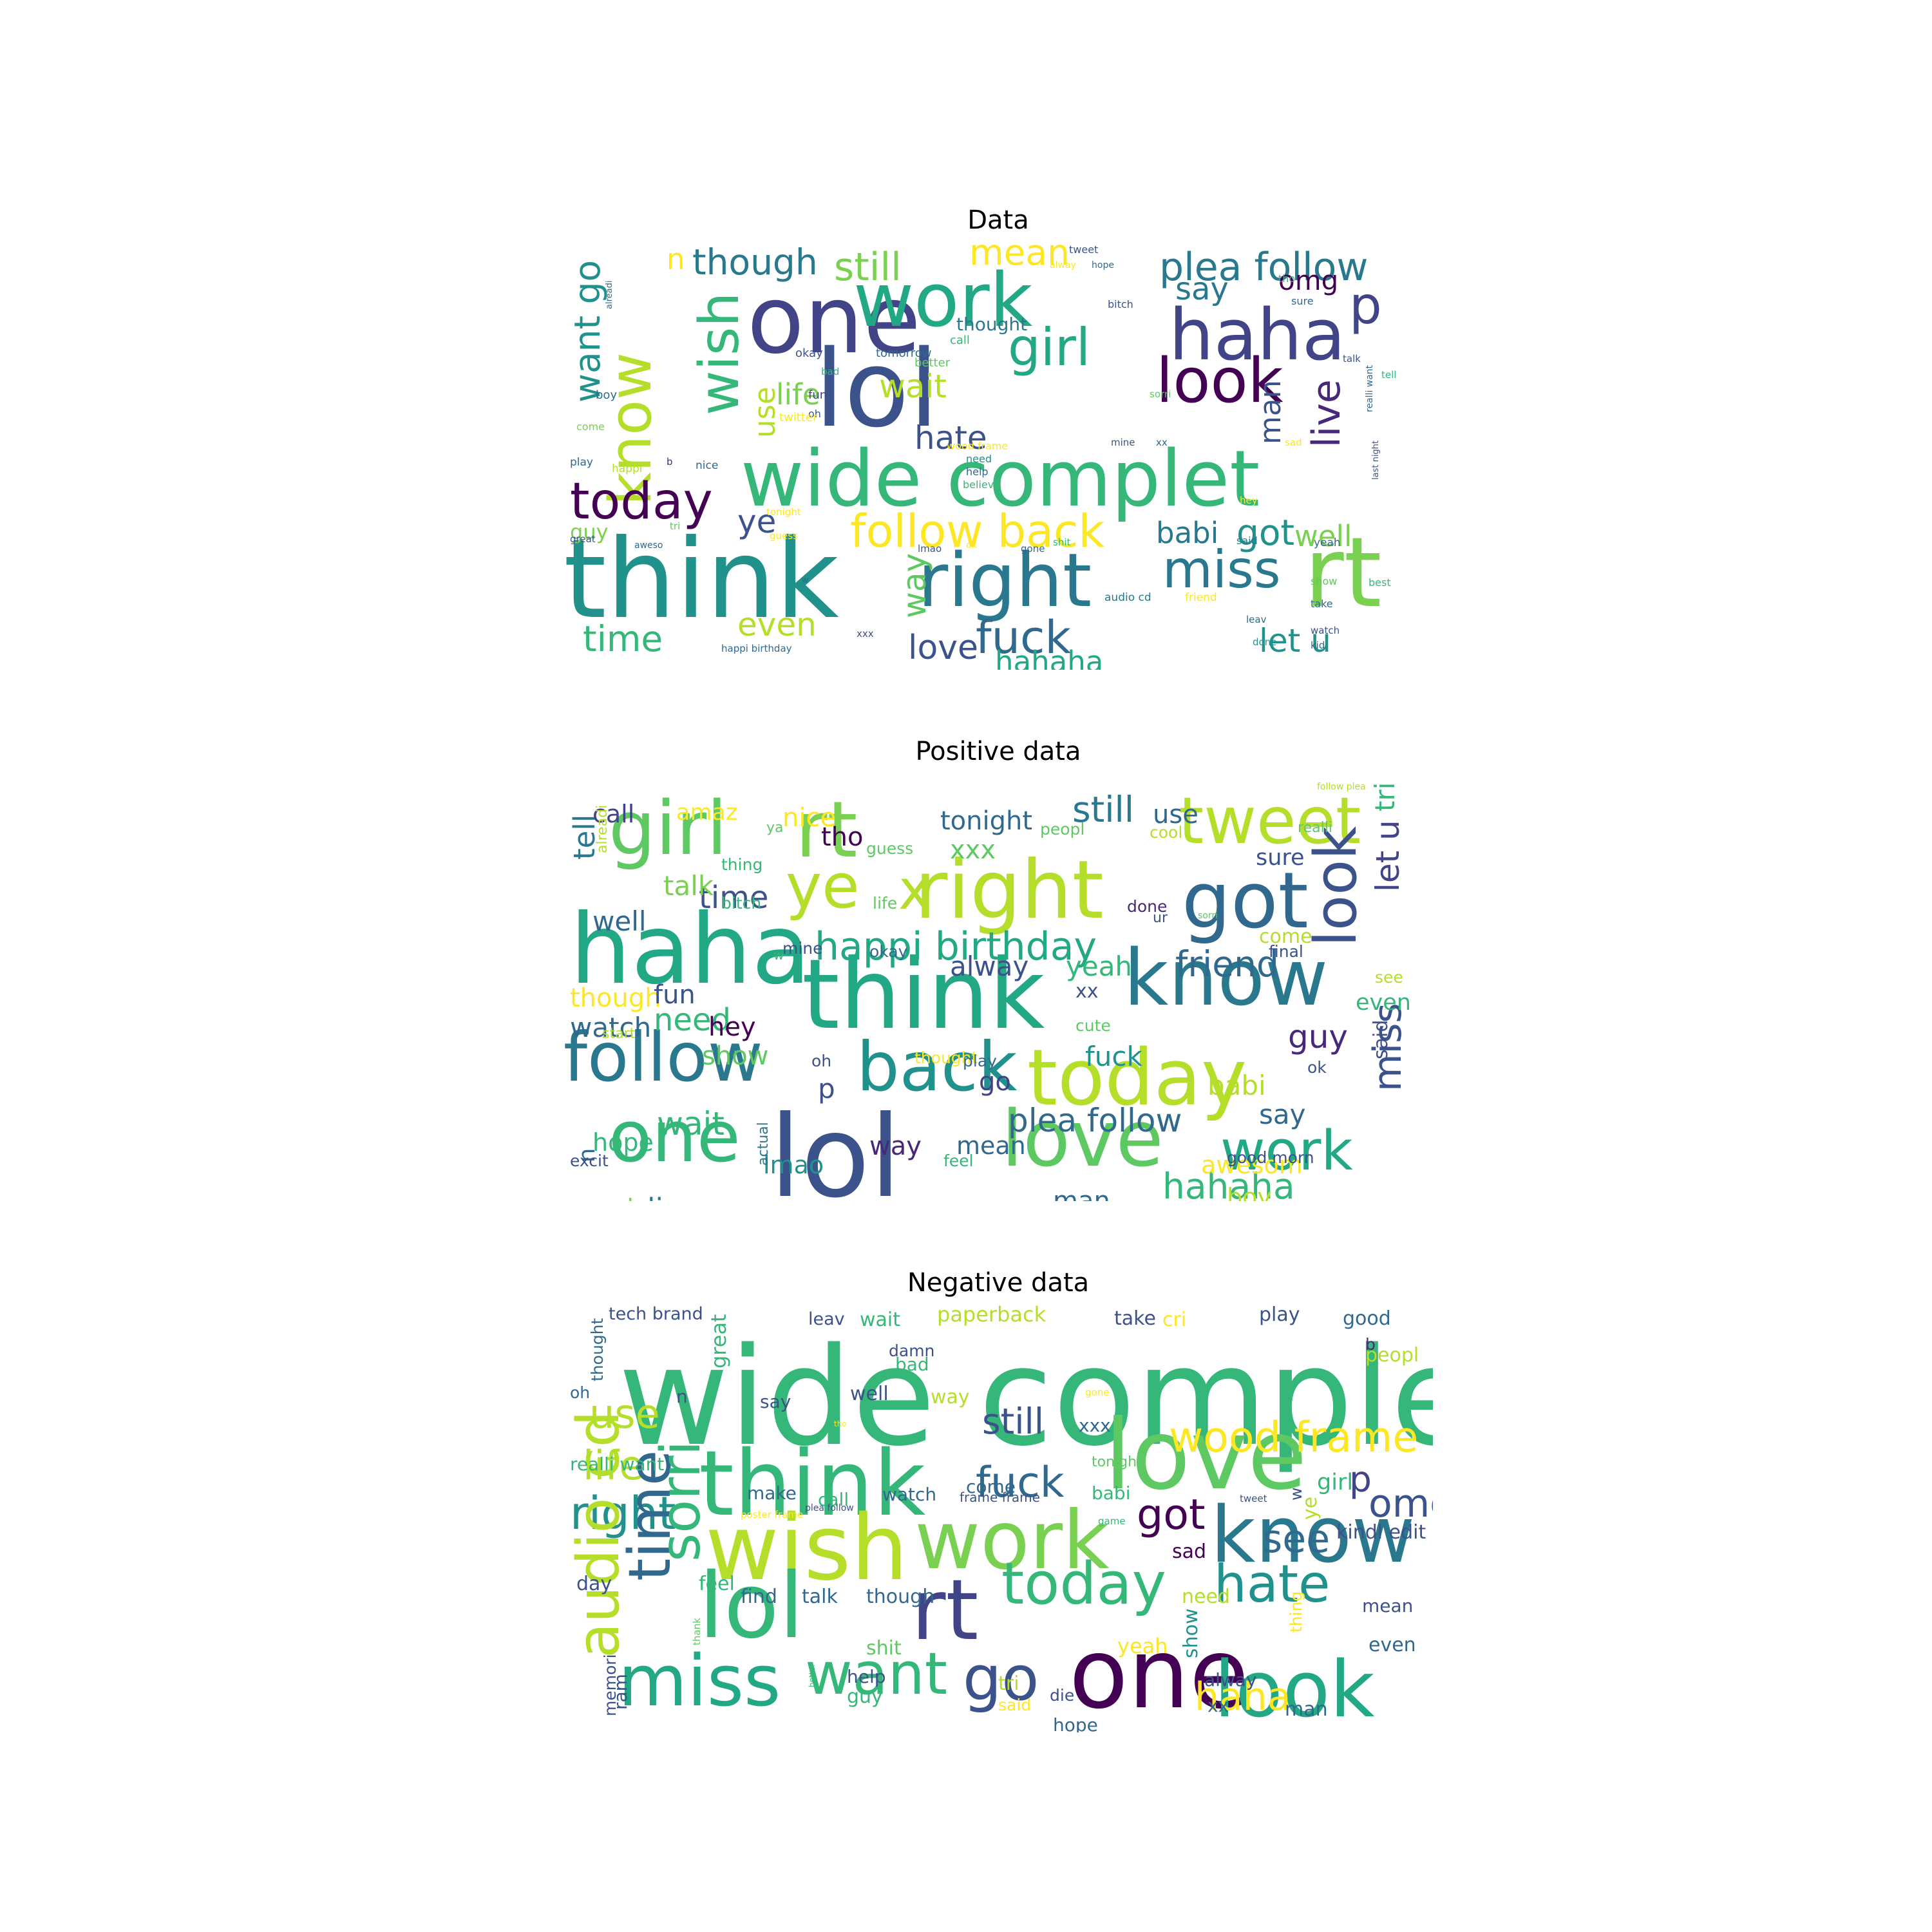 This screenshot has height=1932, width=1932. I want to click on cloud-word: way, so click(914, 586).